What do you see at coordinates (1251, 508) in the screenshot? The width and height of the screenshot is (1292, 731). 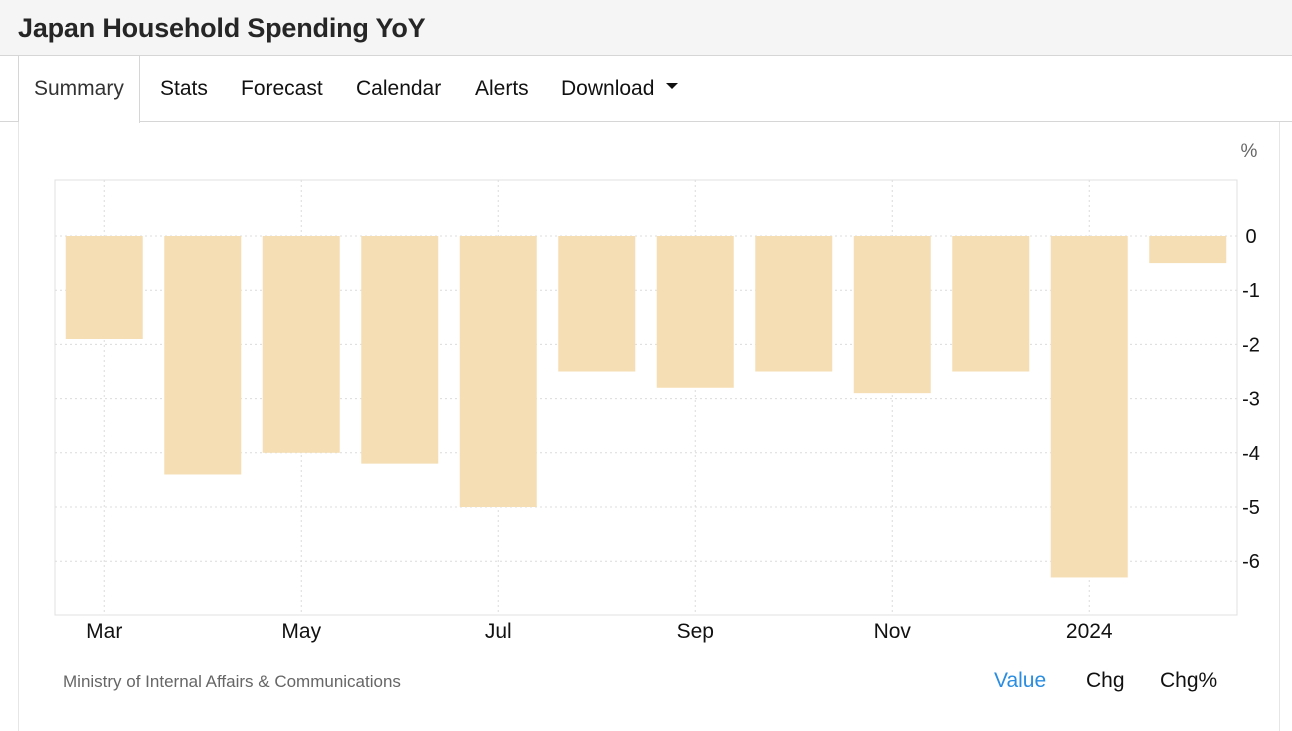 I see `y-tick-label: -5` at bounding box center [1251, 508].